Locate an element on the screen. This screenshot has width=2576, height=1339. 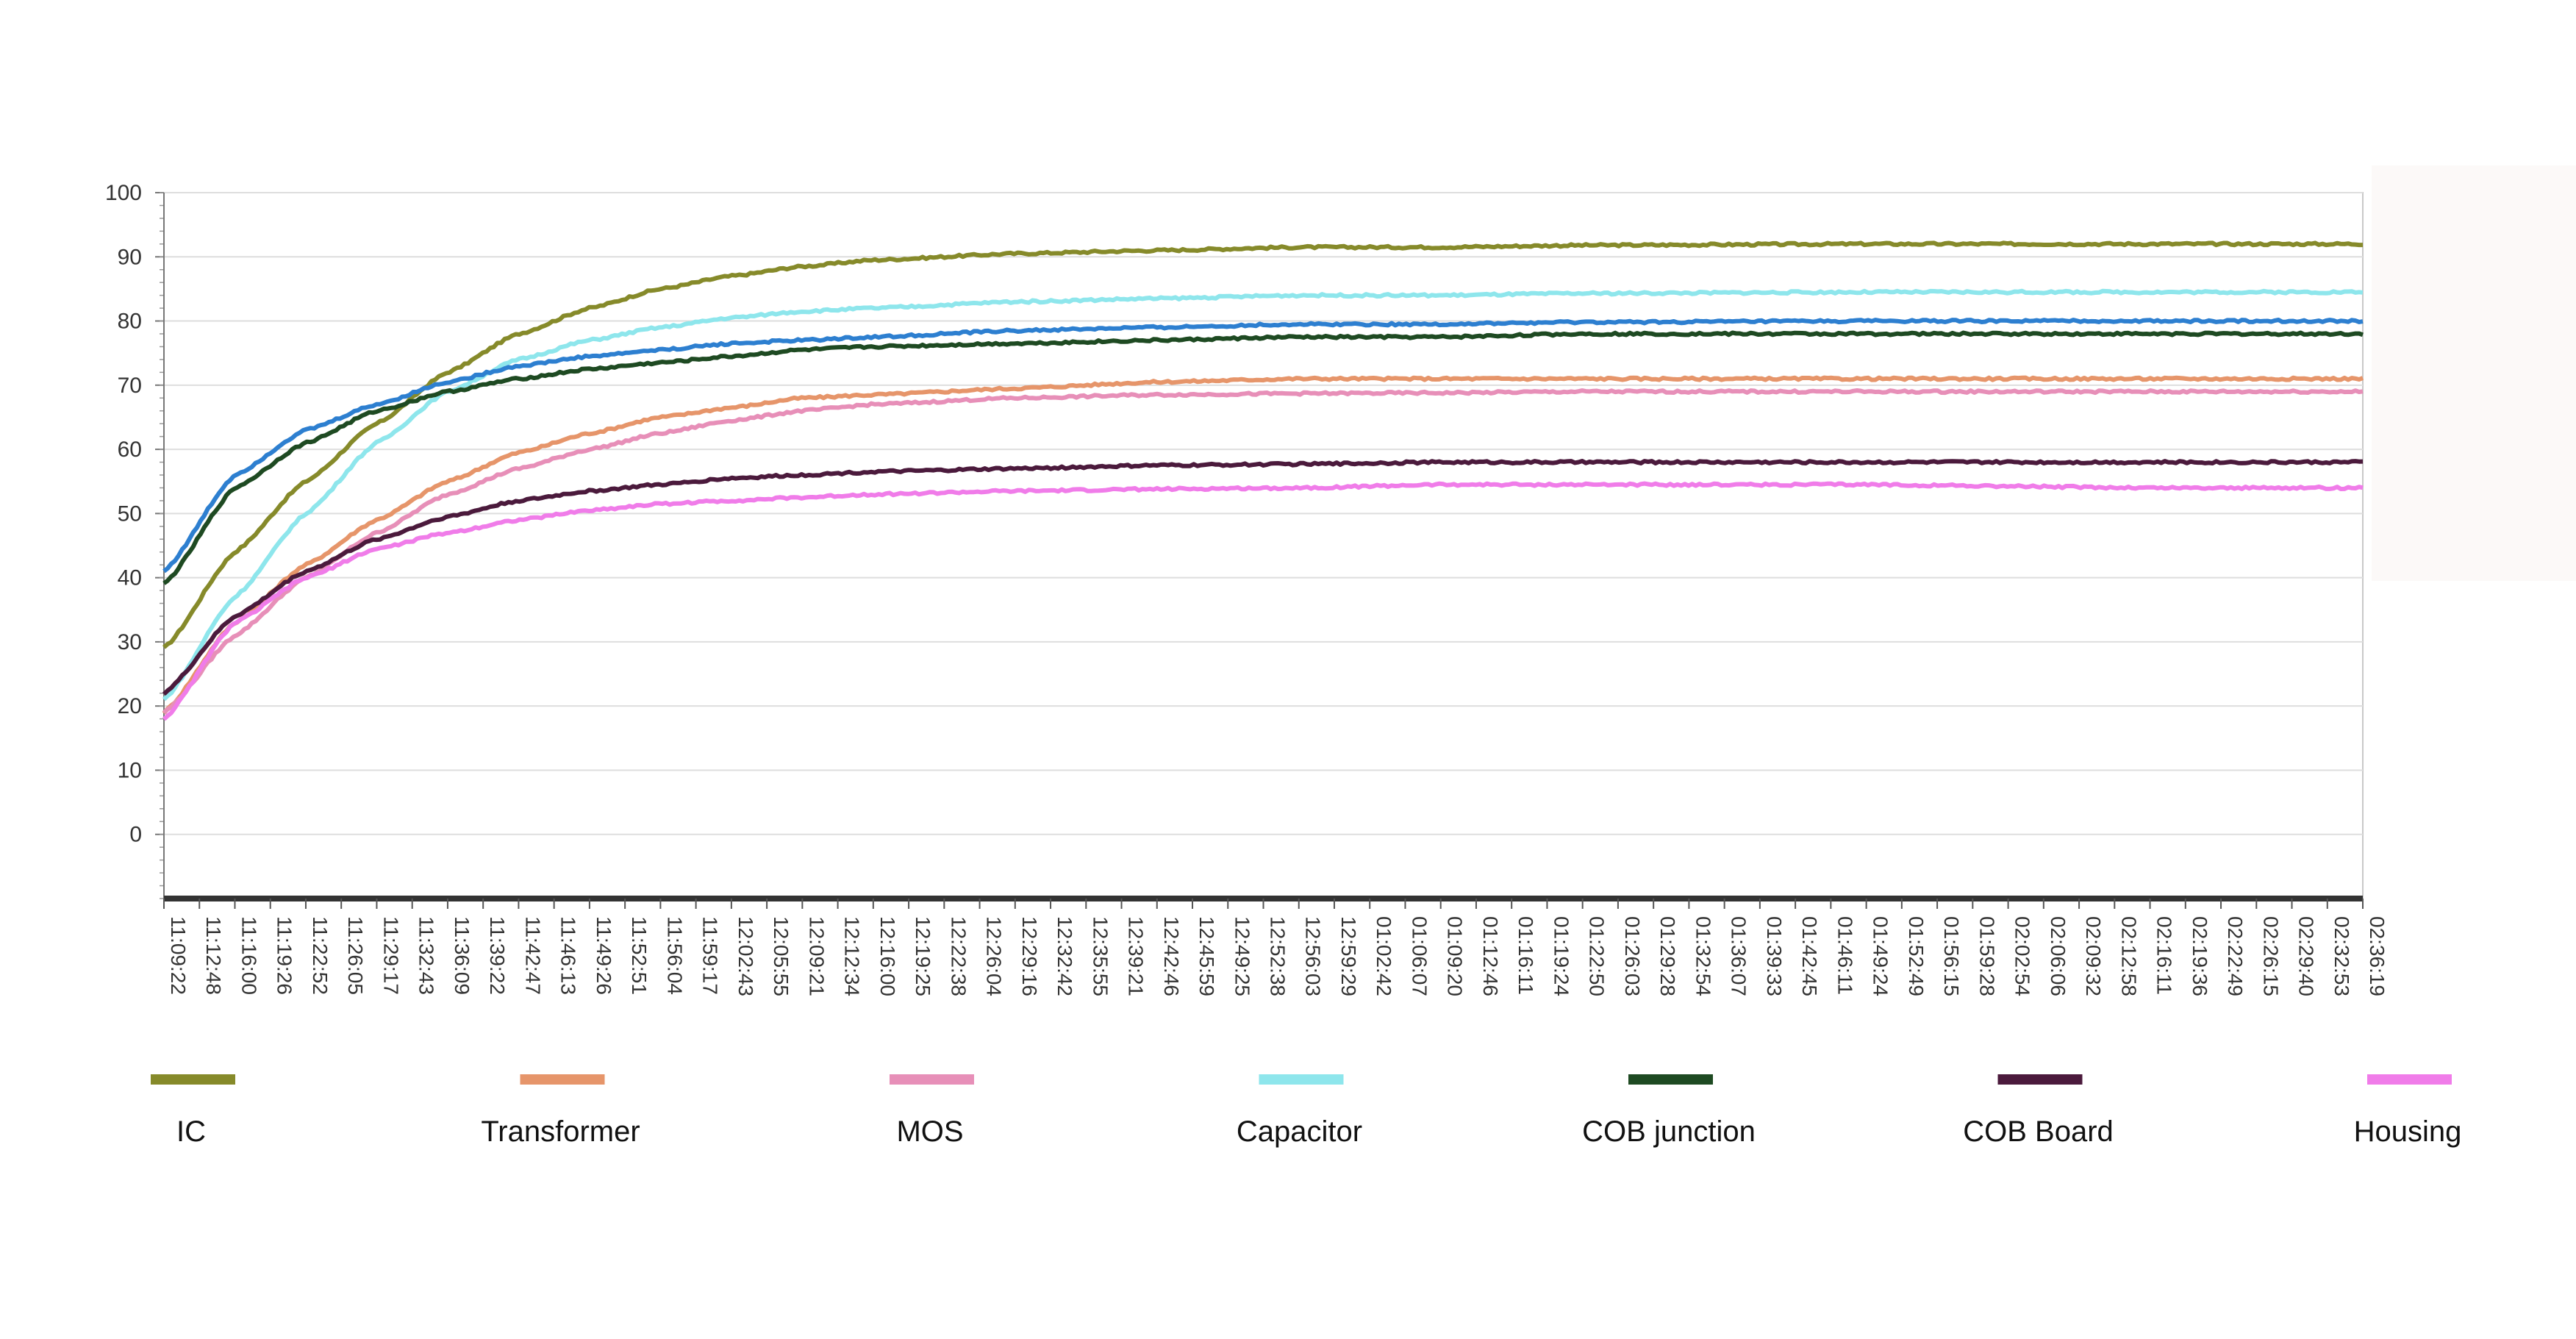
x-tick-label: 12:42:46 is located at coordinates (1171, 956).